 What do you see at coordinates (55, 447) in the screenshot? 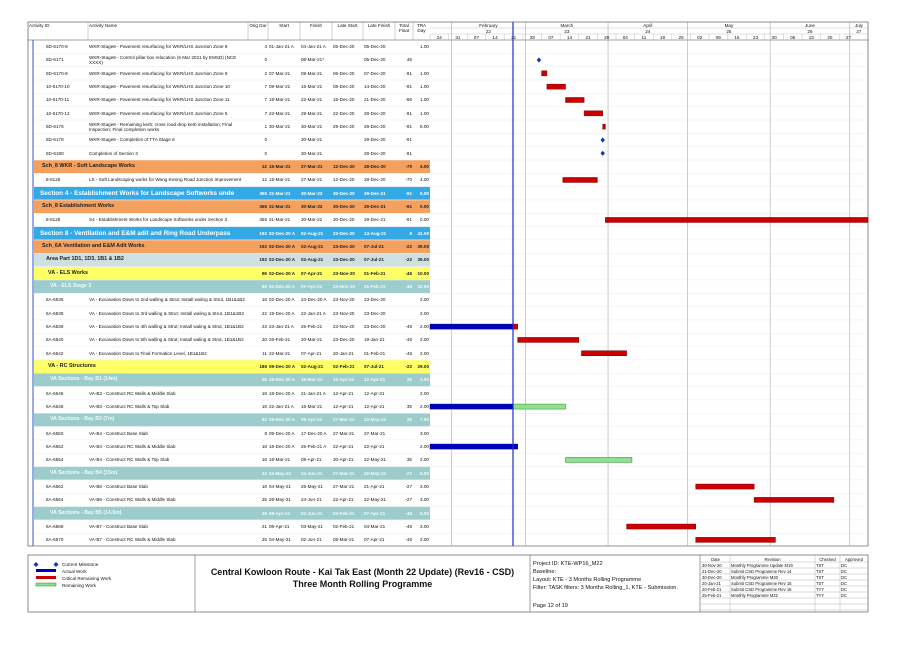
I see `cell-id: 6A-6552` at bounding box center [55, 447].